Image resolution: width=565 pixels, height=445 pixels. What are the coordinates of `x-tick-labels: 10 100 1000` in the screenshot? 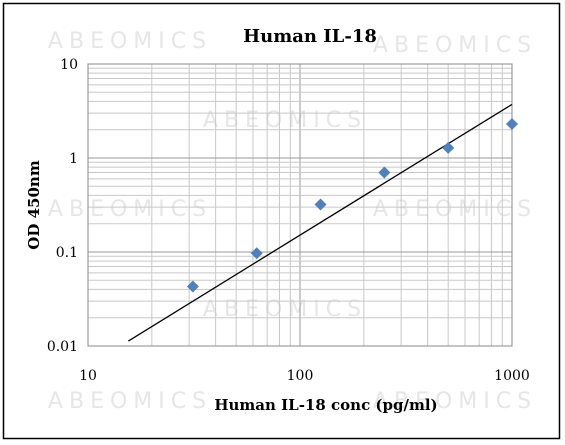 It's located at (304, 376).